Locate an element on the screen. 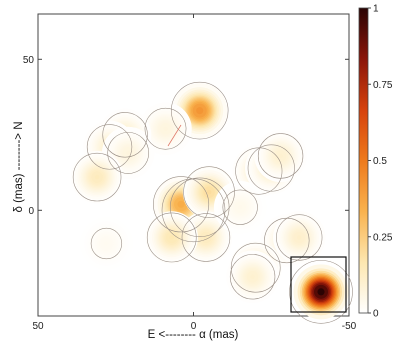 The width and height of the screenshot is (398, 352). colorbar-tick-label: 0.25 is located at coordinates (383, 237).